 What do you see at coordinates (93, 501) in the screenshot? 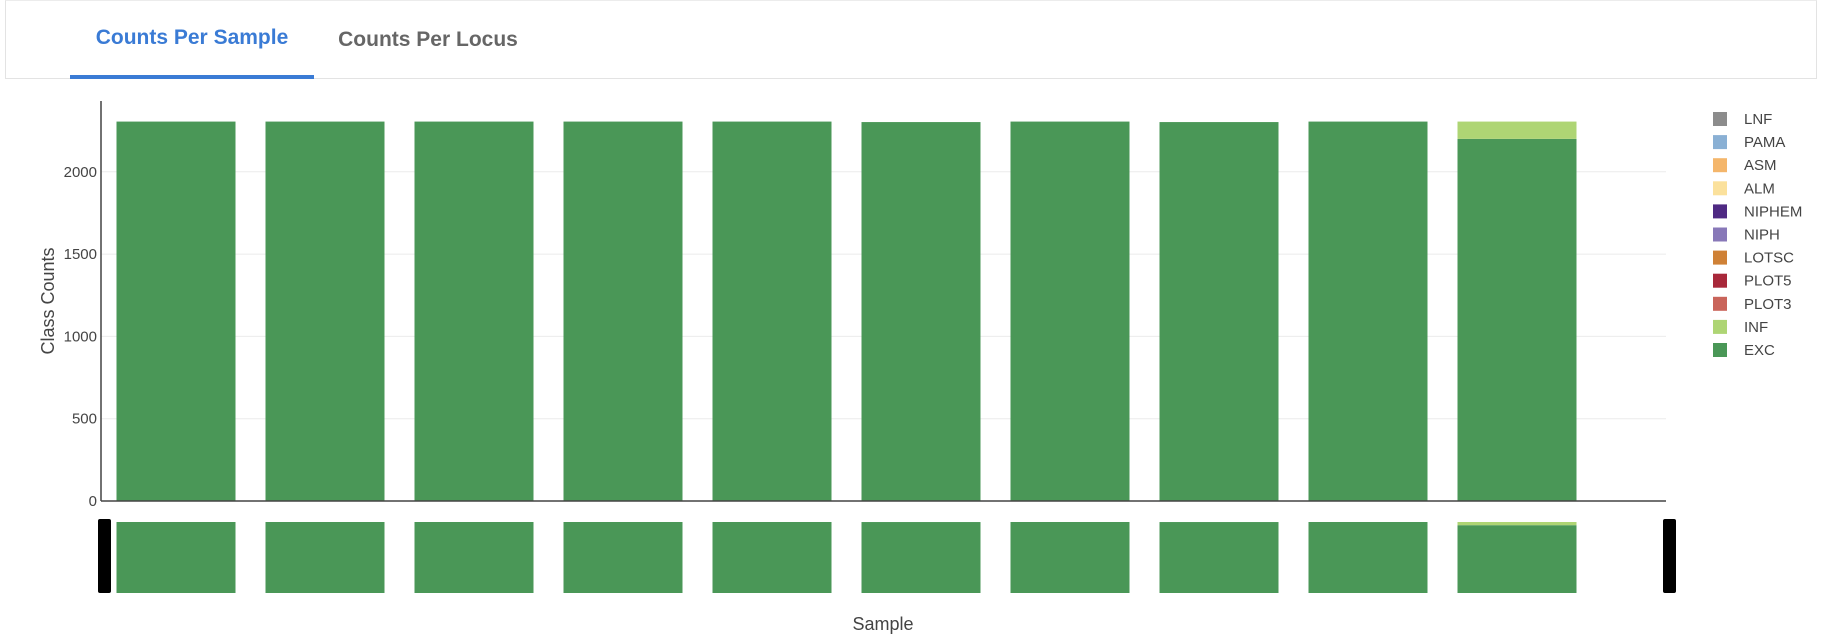
I see `y-tick-label: 0` at bounding box center [93, 501].